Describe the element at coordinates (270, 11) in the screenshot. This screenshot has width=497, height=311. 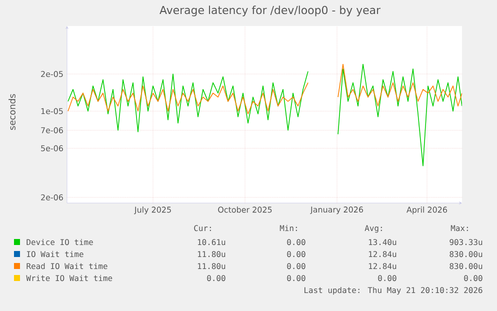
I see `chart-title: Average latency for /dev/loop0 - by year` at that location.